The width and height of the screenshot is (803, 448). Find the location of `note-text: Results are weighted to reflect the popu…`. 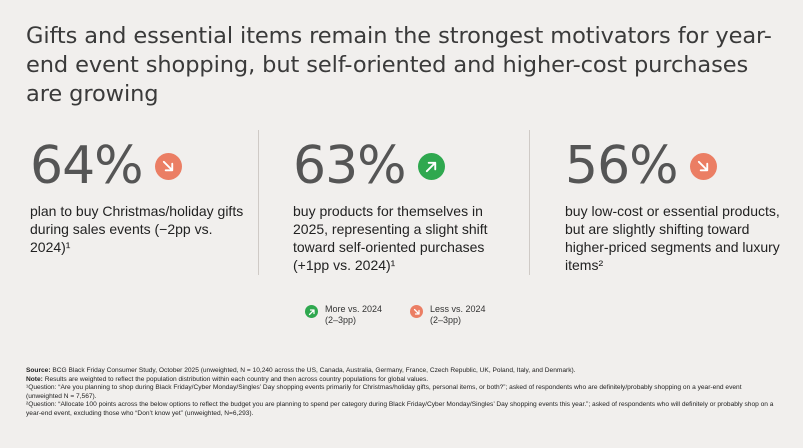

note-text: Results are weighted to reflect the popu… is located at coordinates (235, 379).